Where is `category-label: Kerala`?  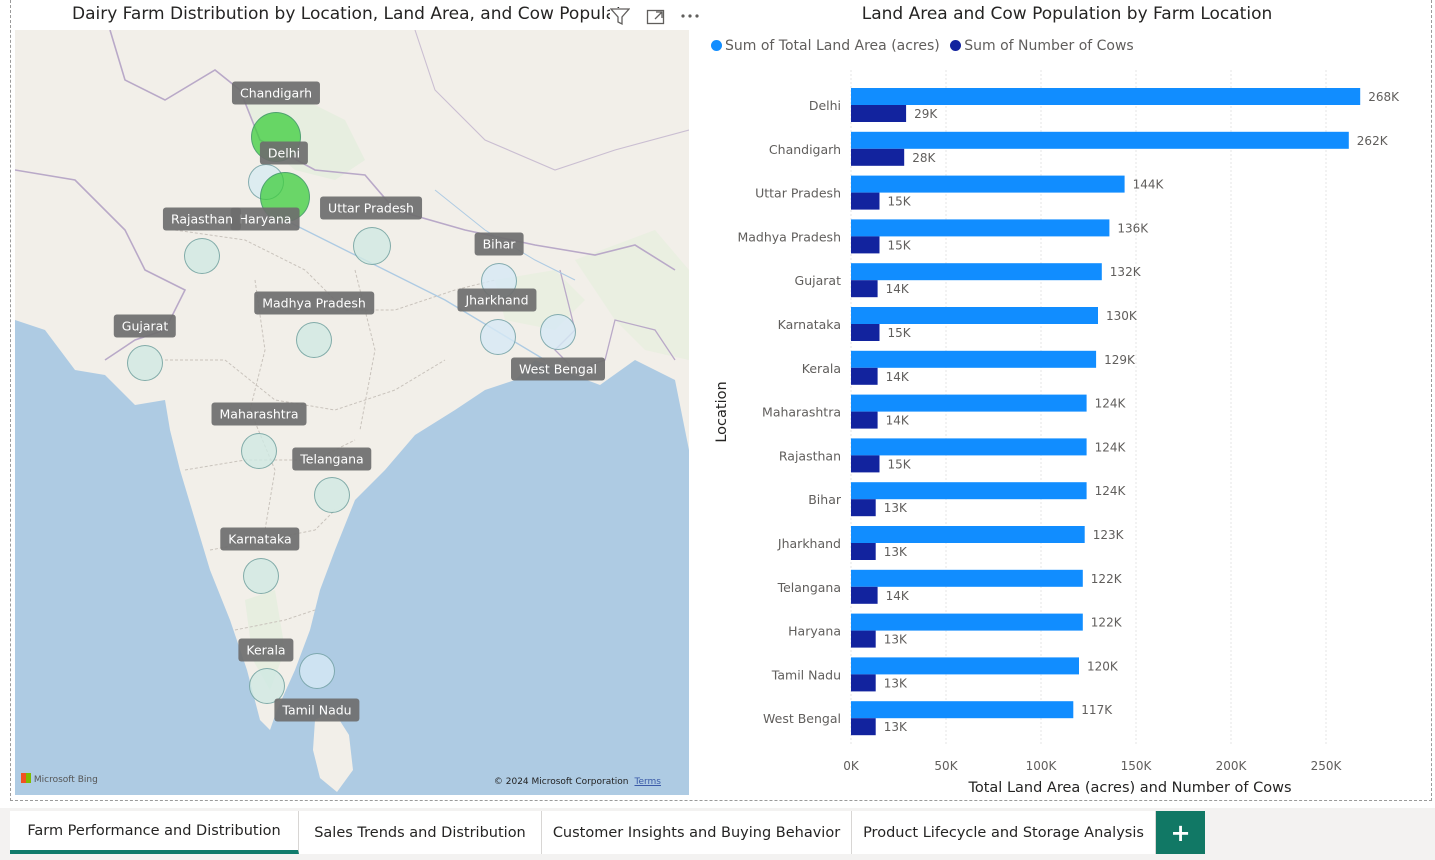 category-label: Kerala is located at coordinates (821, 368).